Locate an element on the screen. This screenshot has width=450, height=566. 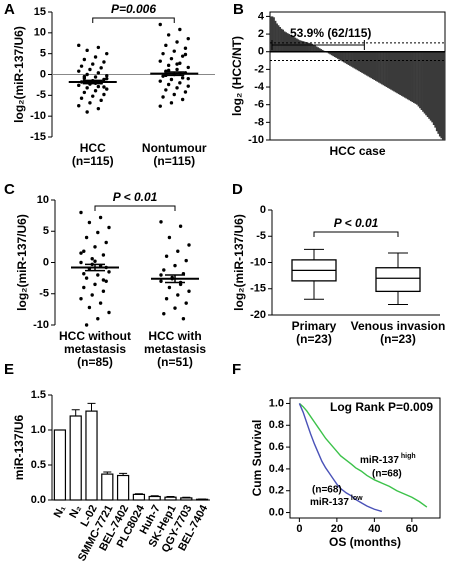
n-label: (n=23) is located at coordinates (314, 339).